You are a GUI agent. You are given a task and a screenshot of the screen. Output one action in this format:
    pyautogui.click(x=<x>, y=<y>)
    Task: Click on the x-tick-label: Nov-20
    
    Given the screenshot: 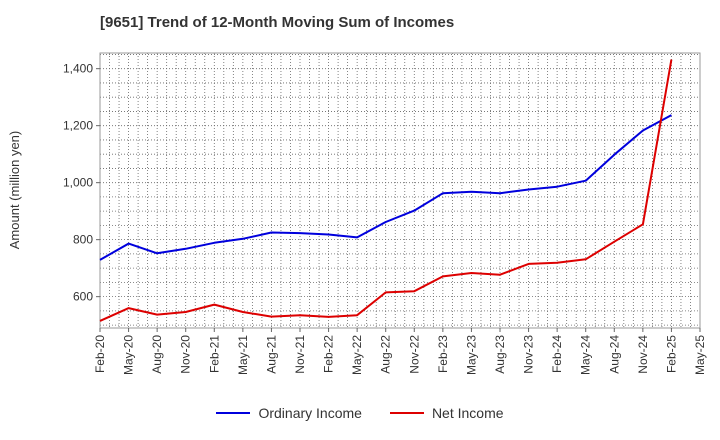 What is the action you would take?
    pyautogui.click(x=186, y=354)
    